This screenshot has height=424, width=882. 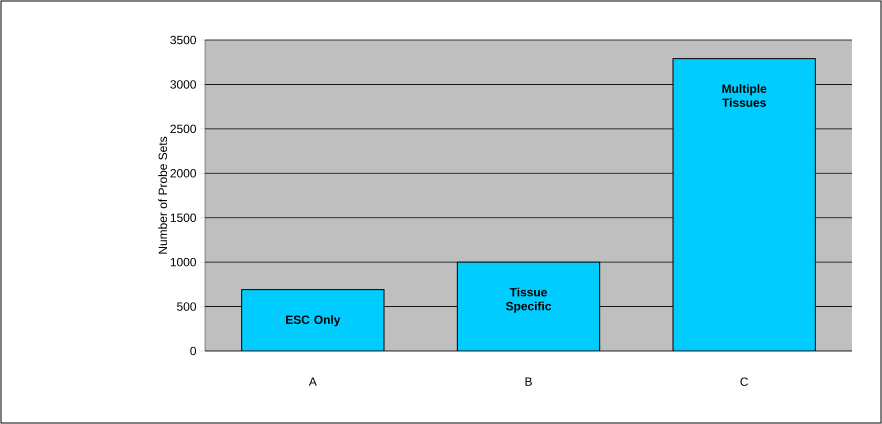 I want to click on annotation: Tissue Specific, so click(x=529, y=300).